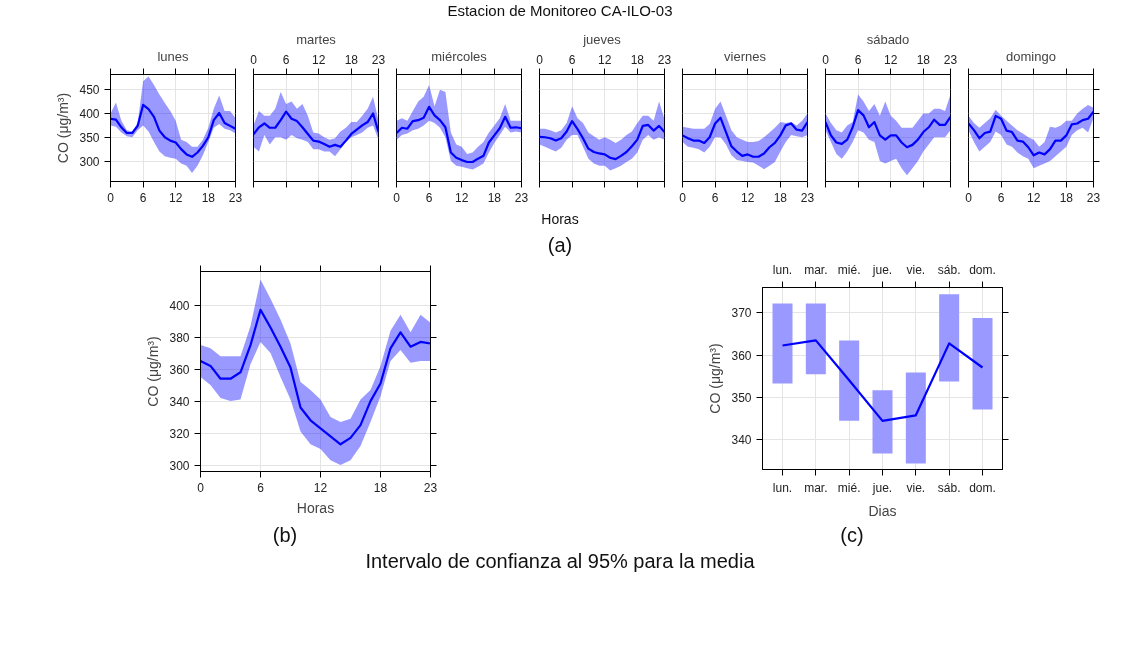 This screenshot has height=652, width=1129. What do you see at coordinates (982, 269) in the screenshot?
I see `x-tick-label: dom.` at bounding box center [982, 269].